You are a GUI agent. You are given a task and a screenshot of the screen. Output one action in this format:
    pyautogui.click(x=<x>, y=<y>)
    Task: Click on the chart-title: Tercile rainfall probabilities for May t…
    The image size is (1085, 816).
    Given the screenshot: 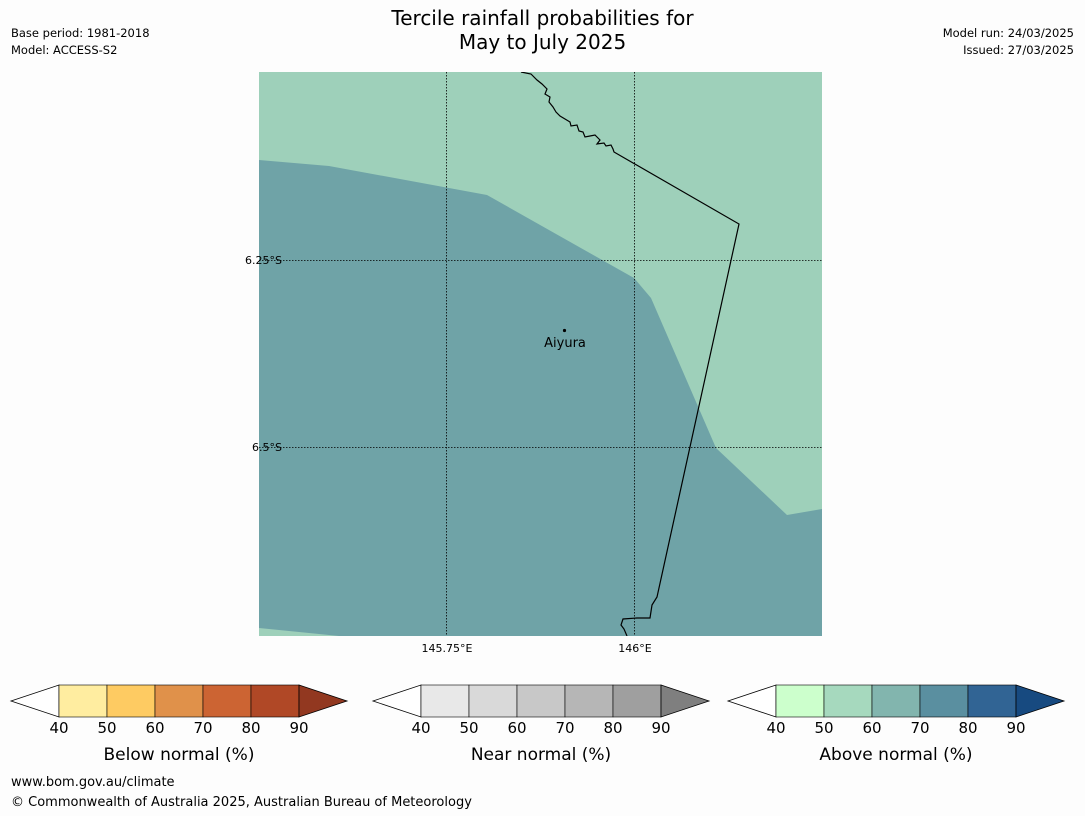 What is the action you would take?
    pyautogui.click(x=542, y=30)
    